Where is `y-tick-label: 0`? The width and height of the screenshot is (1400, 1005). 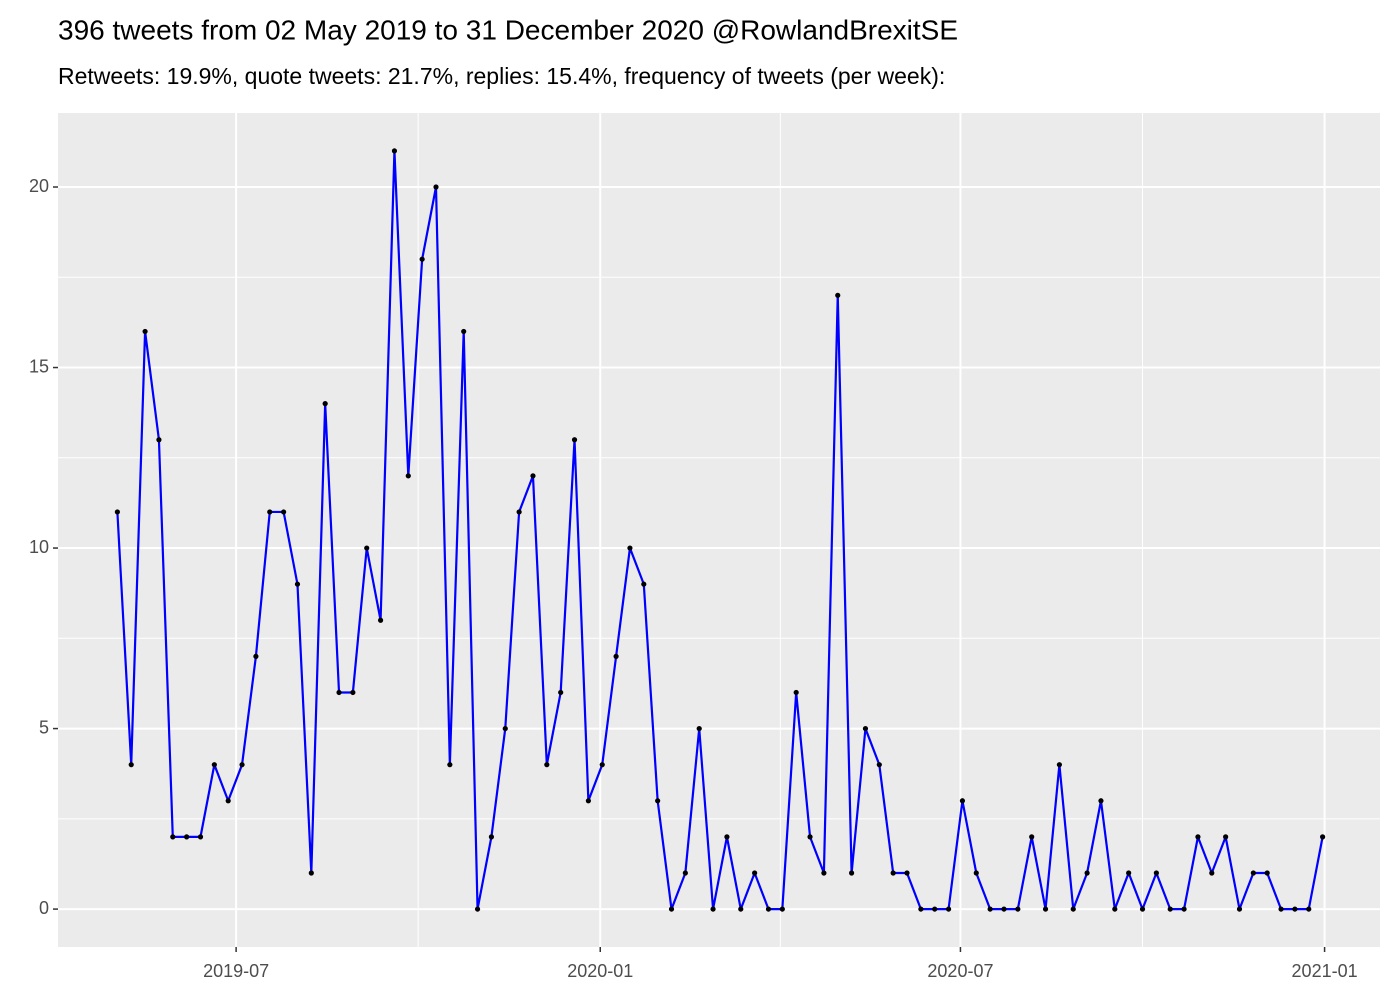
y-tick-label: 0 is located at coordinates (44, 908).